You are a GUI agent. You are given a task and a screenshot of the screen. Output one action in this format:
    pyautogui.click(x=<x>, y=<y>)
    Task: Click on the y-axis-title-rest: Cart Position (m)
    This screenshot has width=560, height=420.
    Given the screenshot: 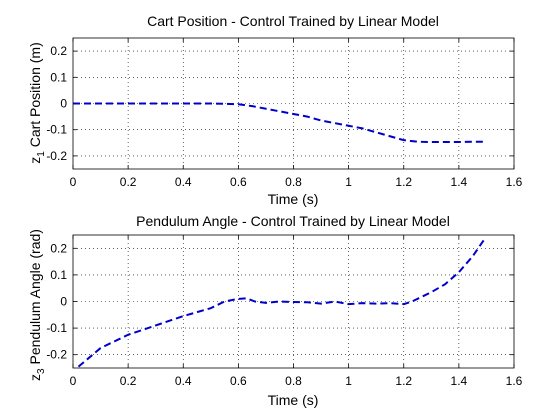 What is the action you would take?
    pyautogui.click(x=35, y=96)
    